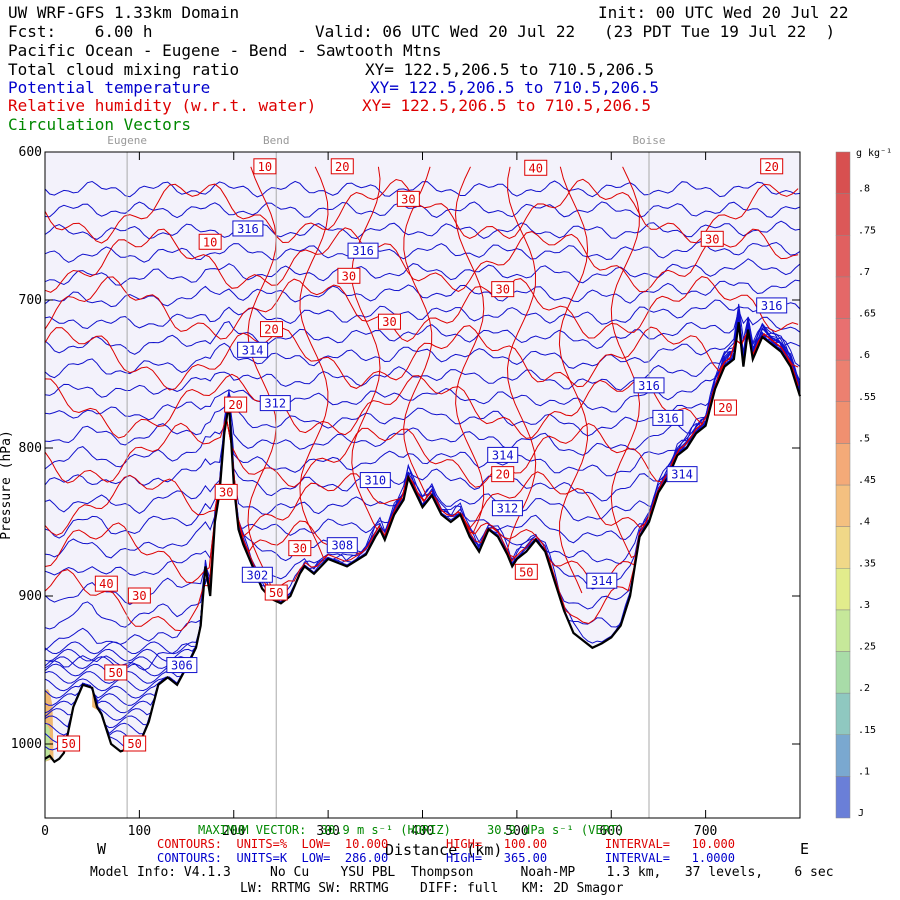 Image resolution: width=900 pixels, height=900 pixels. Describe the element at coordinates (7, 485) in the screenshot. I see `y-axis-label: Pressure (hPa)` at that location.